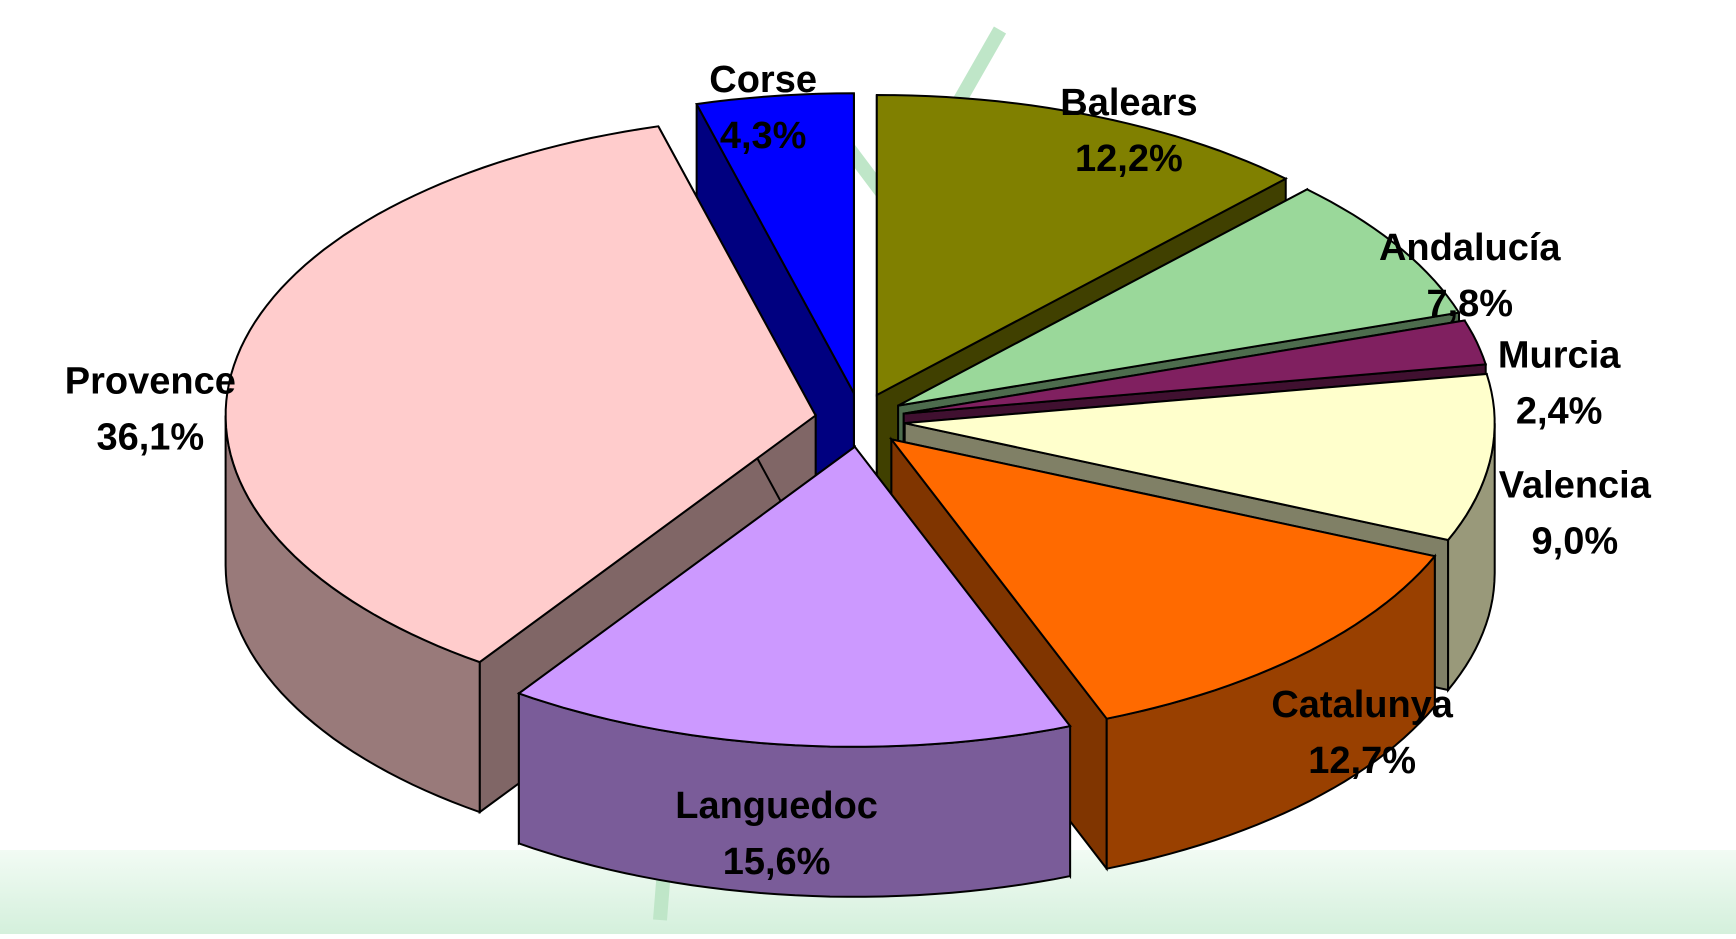  What do you see at coordinates (1575, 542) in the screenshot?
I see `value-label: 9,0%` at bounding box center [1575, 542].